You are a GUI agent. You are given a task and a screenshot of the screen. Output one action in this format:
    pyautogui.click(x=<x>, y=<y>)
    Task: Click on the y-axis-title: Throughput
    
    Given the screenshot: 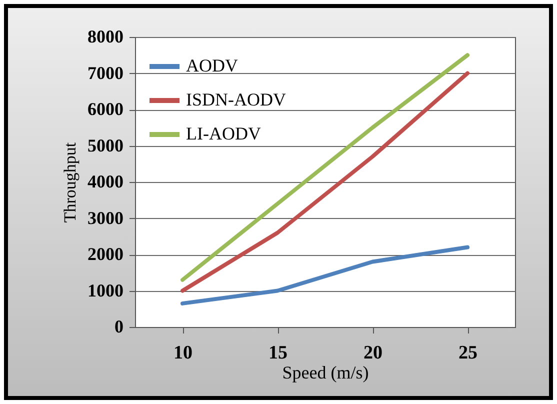 What is the action you would take?
    pyautogui.click(x=70, y=182)
    